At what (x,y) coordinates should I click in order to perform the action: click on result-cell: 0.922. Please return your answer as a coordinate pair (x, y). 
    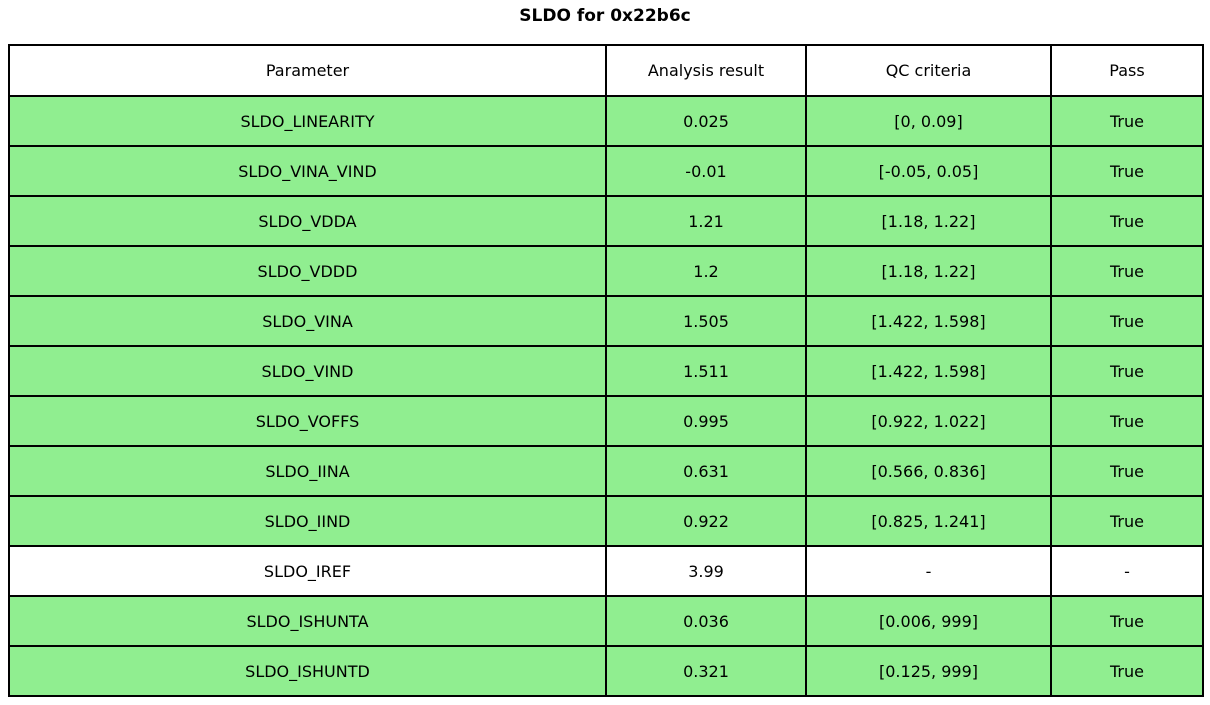
    Looking at the image, I should click on (706, 521).